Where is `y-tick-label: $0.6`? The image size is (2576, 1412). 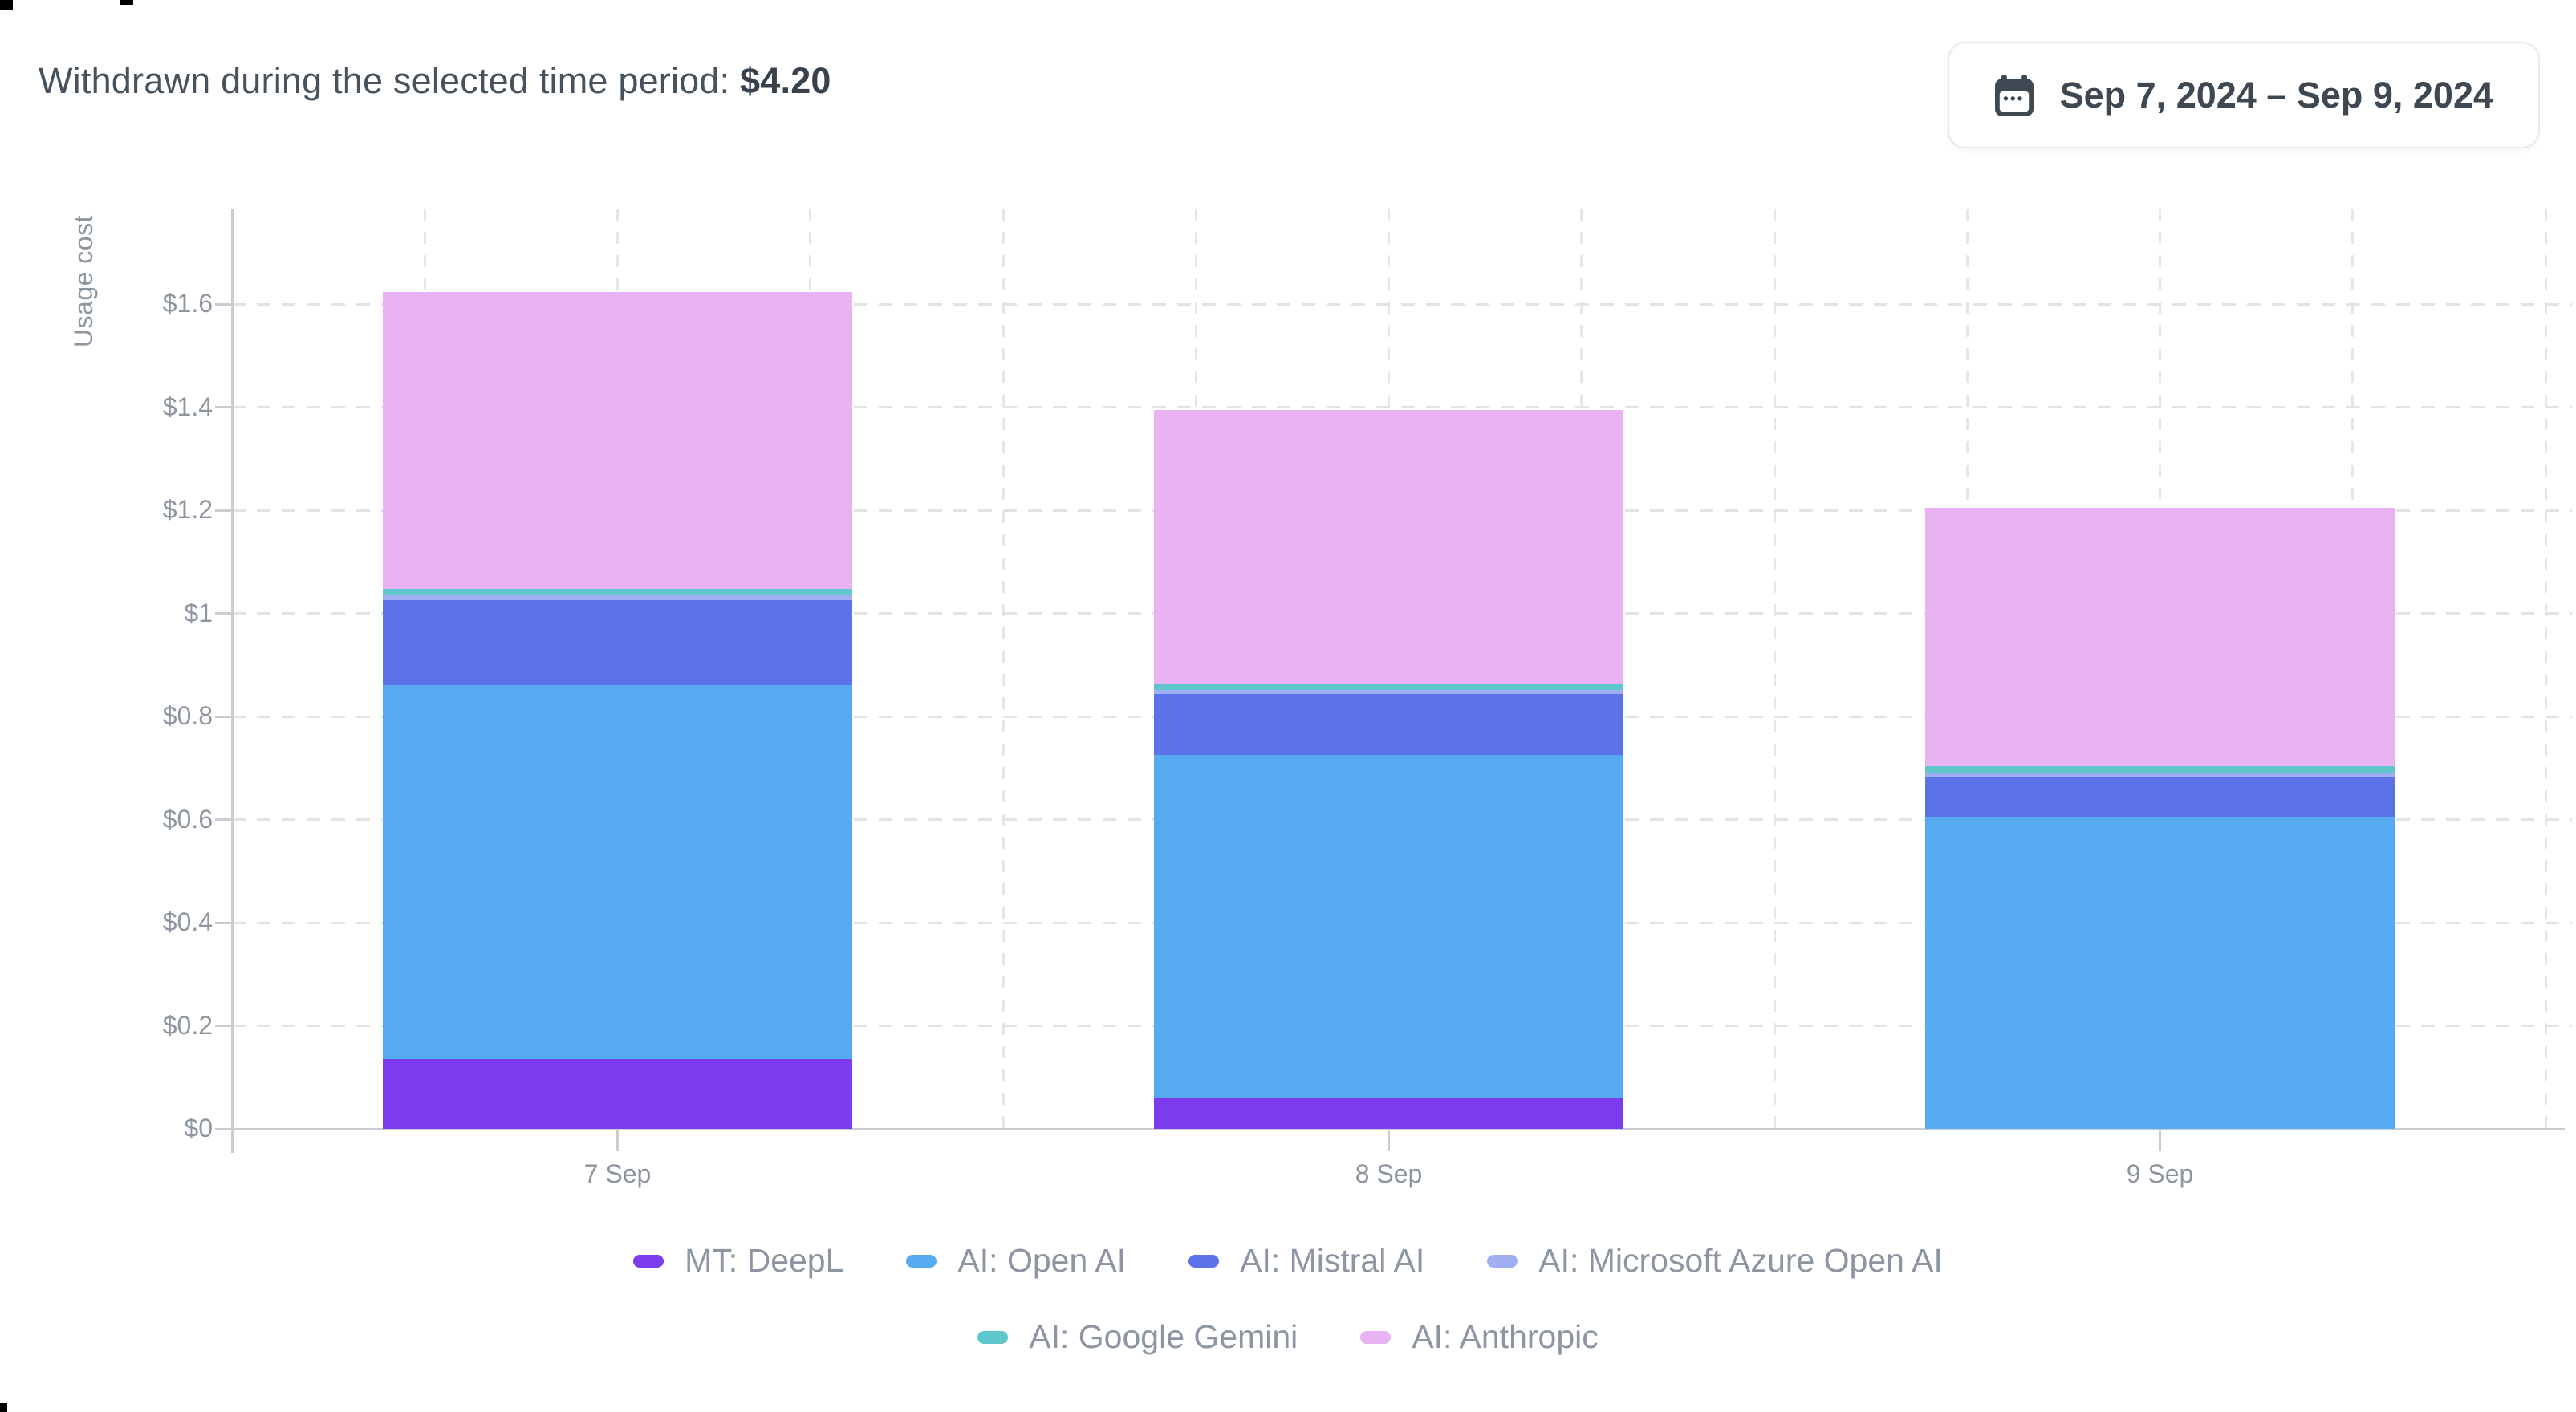
y-tick-label: $0.6 is located at coordinates (187, 819).